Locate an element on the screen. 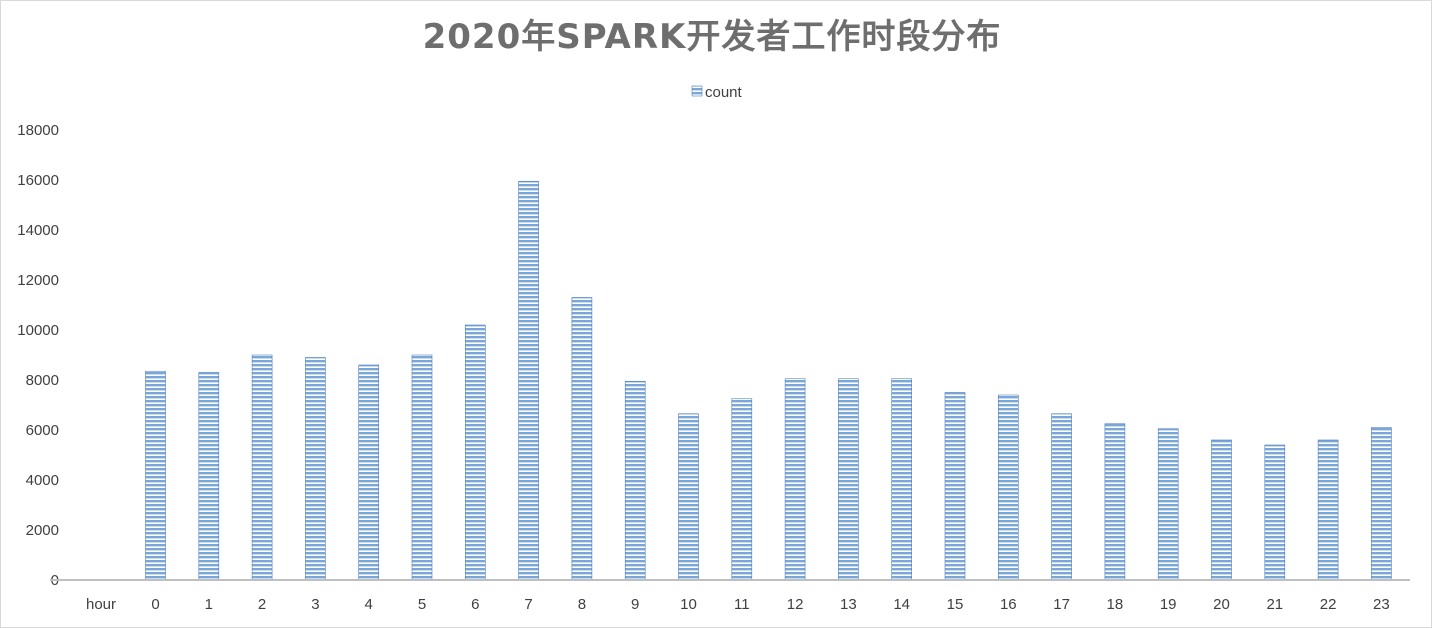  x-tick-label: 15 is located at coordinates (955, 604).